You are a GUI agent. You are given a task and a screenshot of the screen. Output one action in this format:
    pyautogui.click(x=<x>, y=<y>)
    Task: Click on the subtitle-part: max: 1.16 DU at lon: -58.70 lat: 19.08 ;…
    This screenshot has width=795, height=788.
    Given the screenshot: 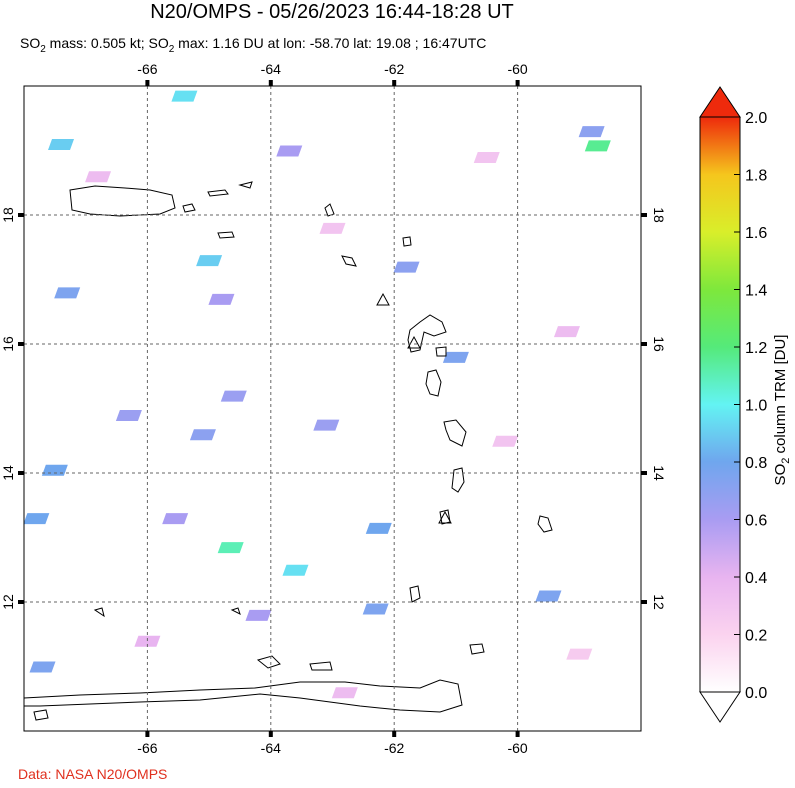 What is the action you would take?
    pyautogui.click(x=330, y=43)
    